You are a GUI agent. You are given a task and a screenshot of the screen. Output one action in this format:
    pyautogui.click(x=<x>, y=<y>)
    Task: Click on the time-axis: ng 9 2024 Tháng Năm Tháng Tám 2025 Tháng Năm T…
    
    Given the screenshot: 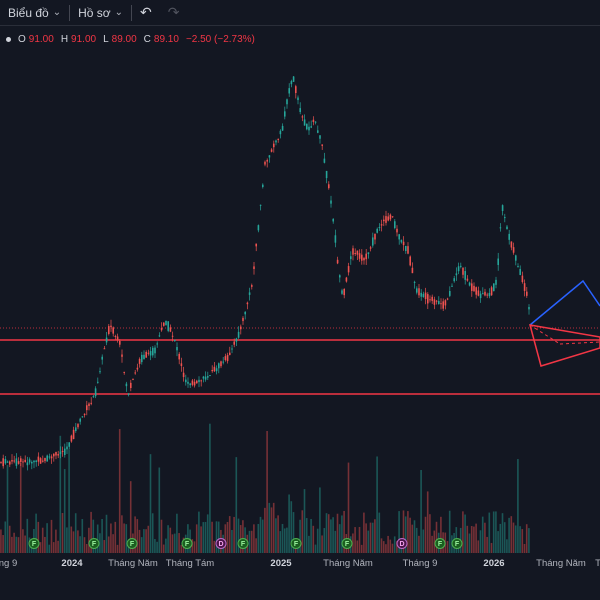 What is the action you would take?
    pyautogui.click(x=300, y=567)
    